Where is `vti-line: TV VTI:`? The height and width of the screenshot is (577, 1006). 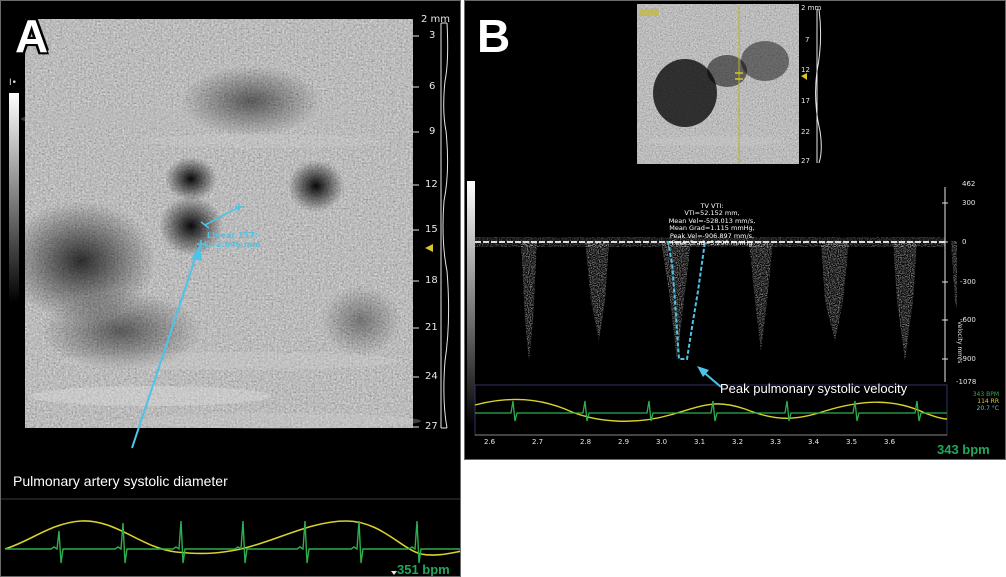 vti-line: TV VTI: is located at coordinates (712, 206).